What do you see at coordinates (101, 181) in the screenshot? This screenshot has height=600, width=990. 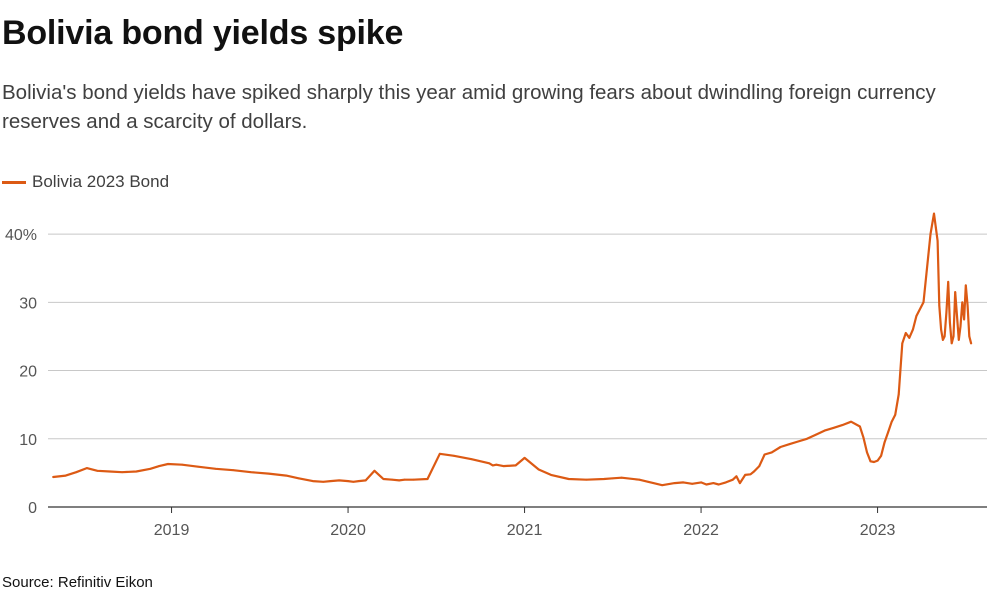 I see `legend-label: Bolivia 2023 Bond` at bounding box center [101, 181].